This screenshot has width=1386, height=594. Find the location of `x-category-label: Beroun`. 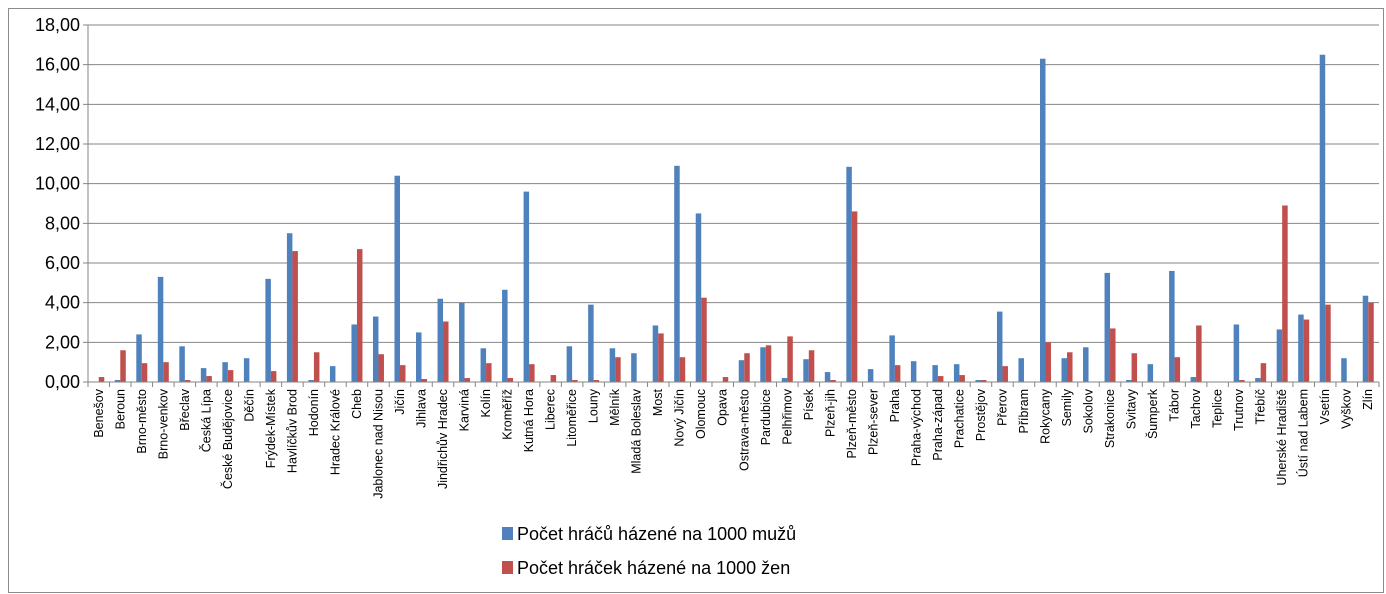

x-category-label: Beroun is located at coordinates (120, 409).